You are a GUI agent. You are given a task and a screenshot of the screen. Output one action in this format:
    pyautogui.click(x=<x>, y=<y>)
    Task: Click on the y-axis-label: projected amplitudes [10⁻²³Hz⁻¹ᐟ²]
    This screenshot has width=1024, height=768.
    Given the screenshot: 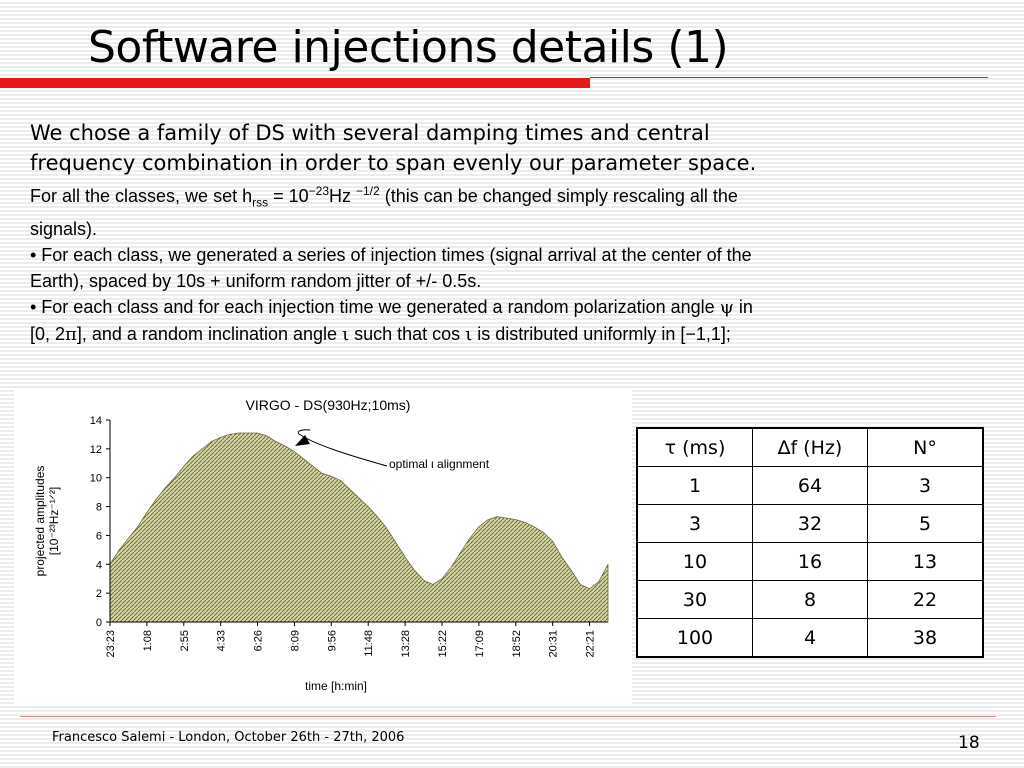 What is the action you would take?
    pyautogui.click(x=47, y=521)
    